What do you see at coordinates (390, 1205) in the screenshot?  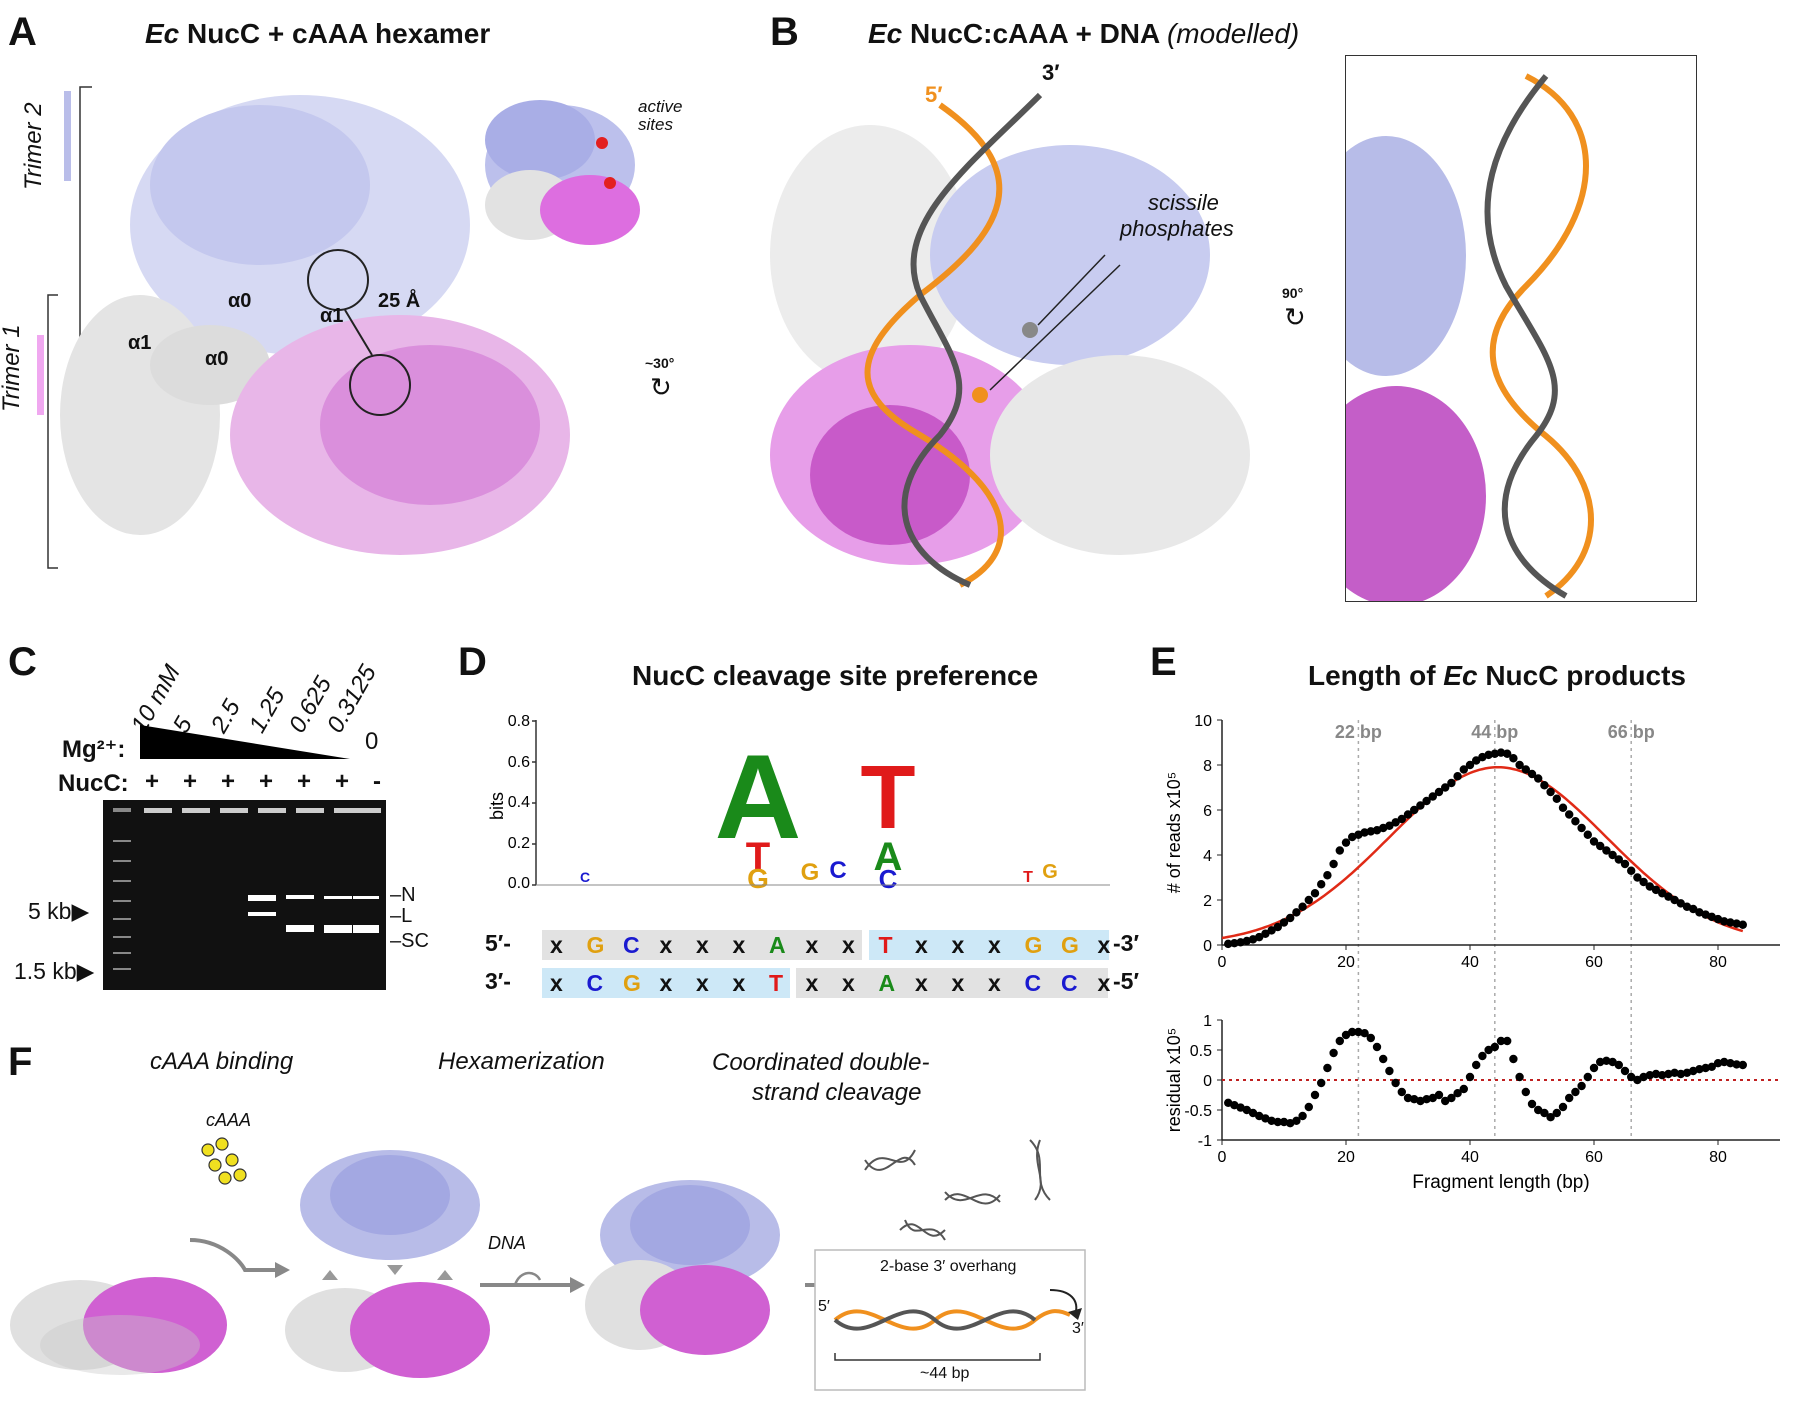 I see `hexamer-top` at bounding box center [390, 1205].